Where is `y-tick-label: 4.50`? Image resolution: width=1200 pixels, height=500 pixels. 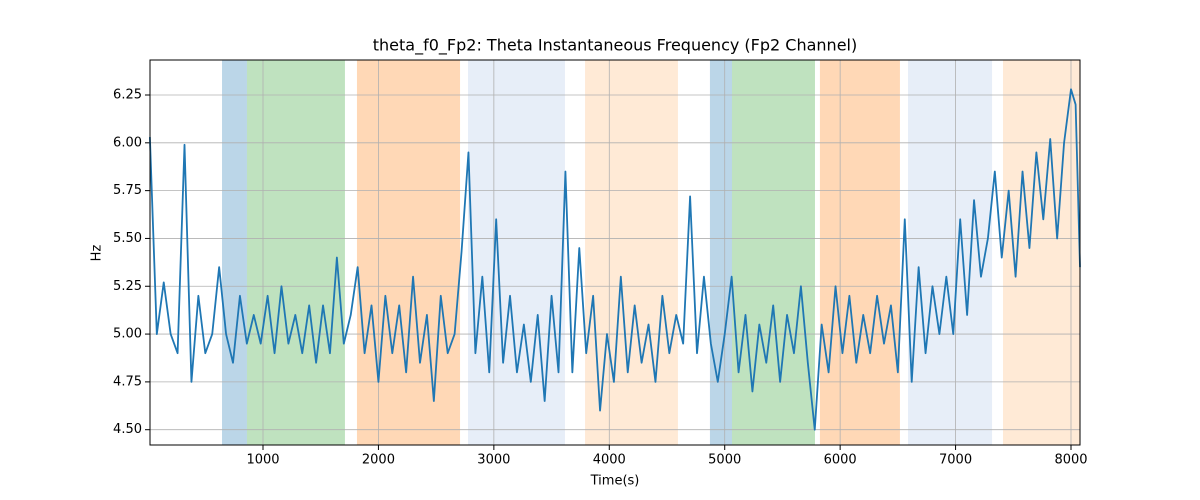 y-tick-label: 4.50 is located at coordinates (127, 429).